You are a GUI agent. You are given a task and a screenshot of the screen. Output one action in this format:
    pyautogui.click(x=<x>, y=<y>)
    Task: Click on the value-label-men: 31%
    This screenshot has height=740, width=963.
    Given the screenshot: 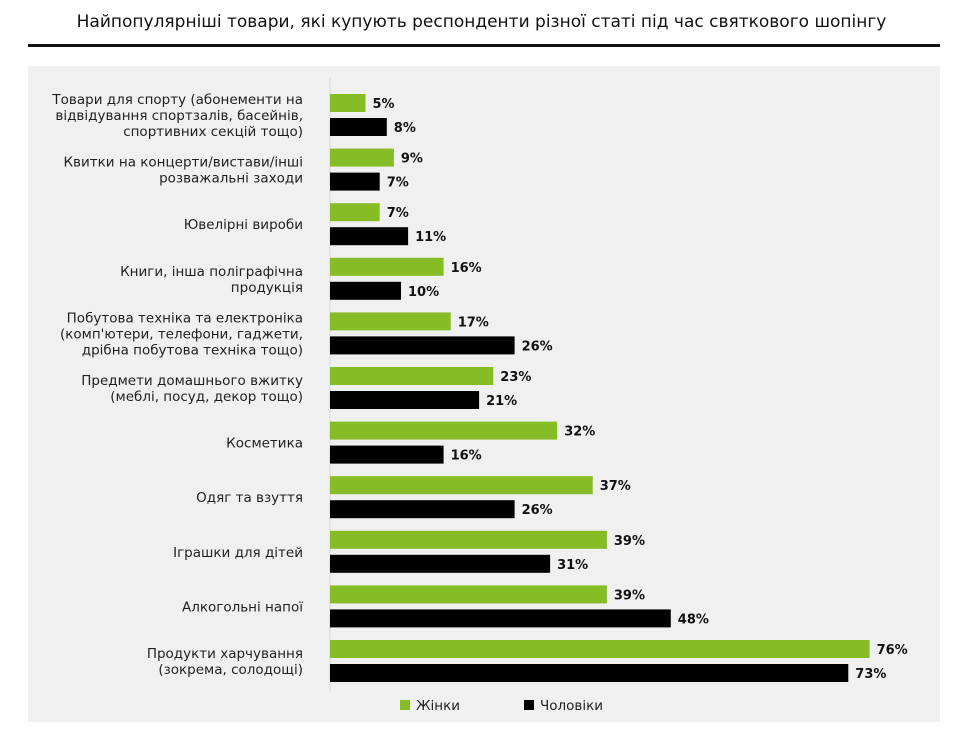 What is the action you would take?
    pyautogui.click(x=572, y=565)
    